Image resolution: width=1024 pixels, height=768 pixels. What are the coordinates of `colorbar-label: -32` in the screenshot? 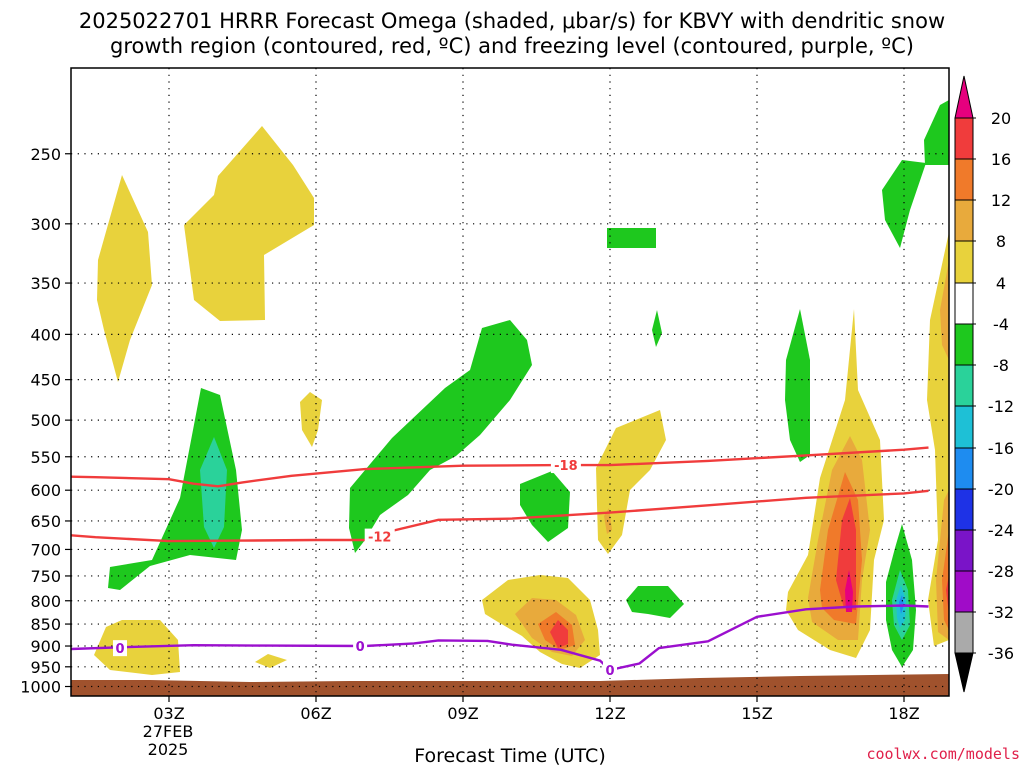 It's located at (1001, 612).